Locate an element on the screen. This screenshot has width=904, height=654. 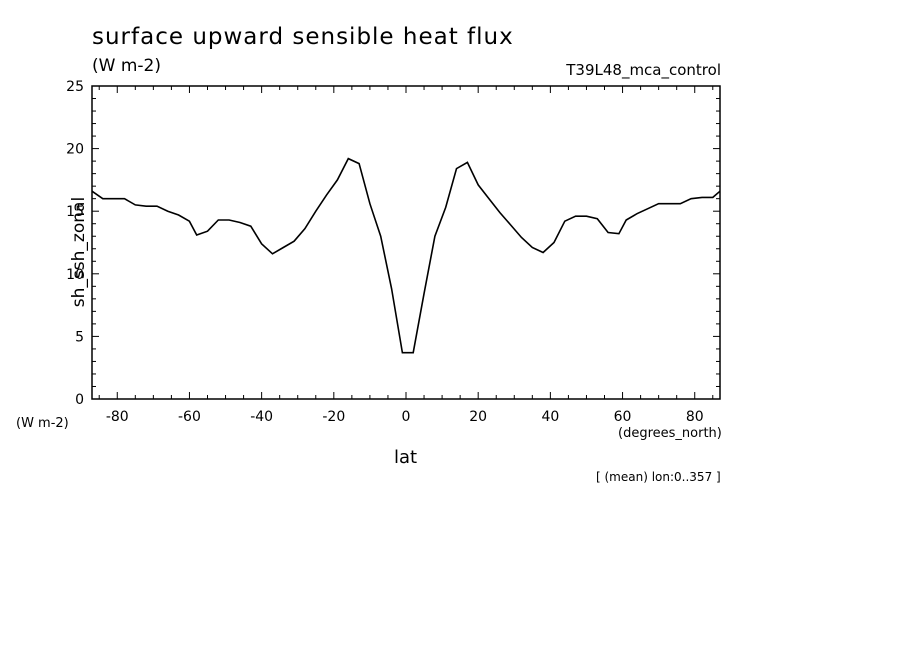
x-tick-label: 0 is located at coordinates (406, 417).